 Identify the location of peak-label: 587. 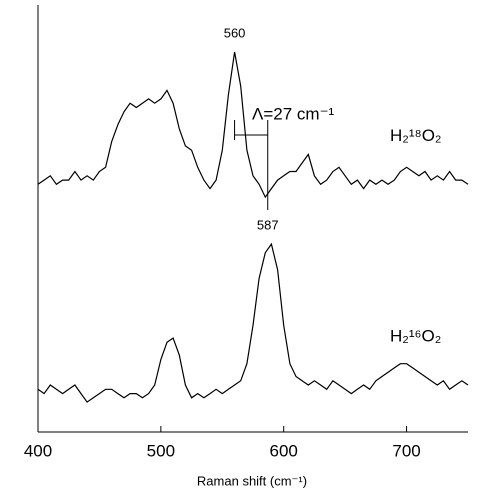
(268, 225).